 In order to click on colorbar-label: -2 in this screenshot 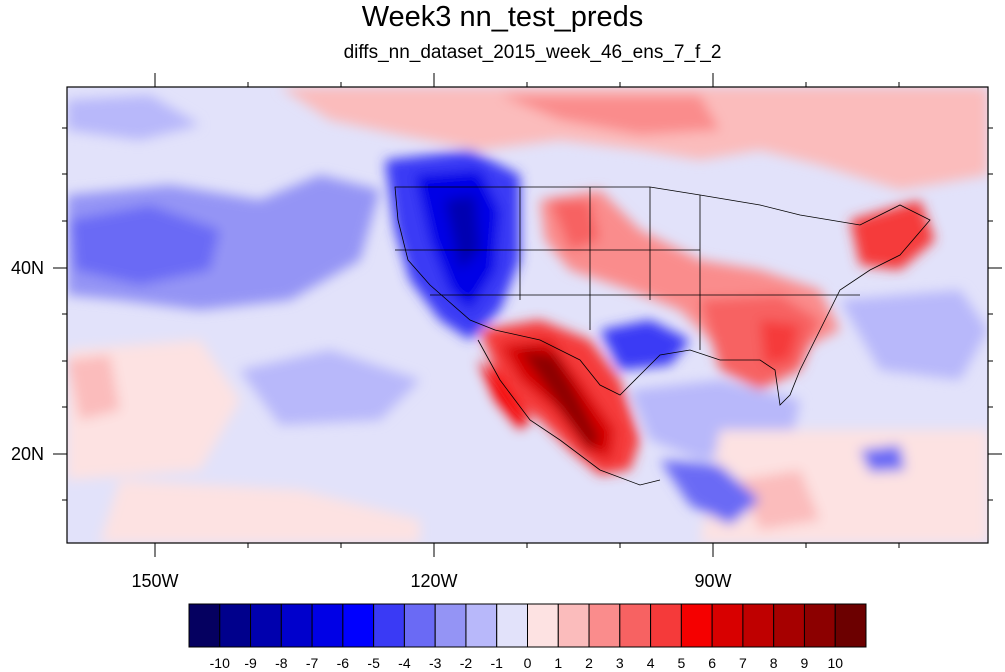, I will do `click(466, 663)`.